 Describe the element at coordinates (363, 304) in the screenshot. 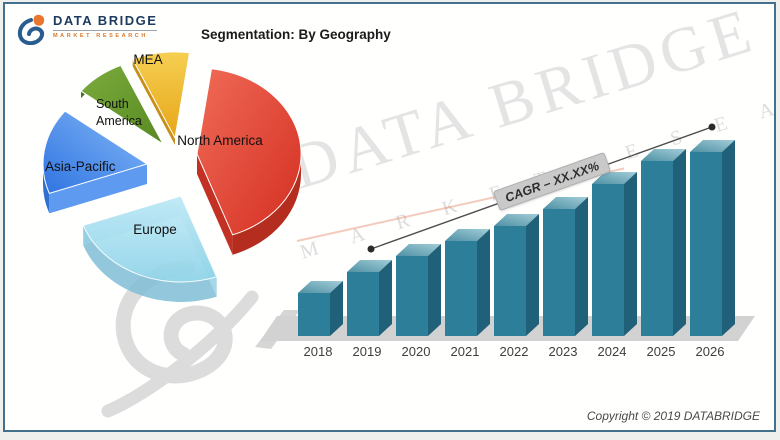

I see `bar-2019` at that location.